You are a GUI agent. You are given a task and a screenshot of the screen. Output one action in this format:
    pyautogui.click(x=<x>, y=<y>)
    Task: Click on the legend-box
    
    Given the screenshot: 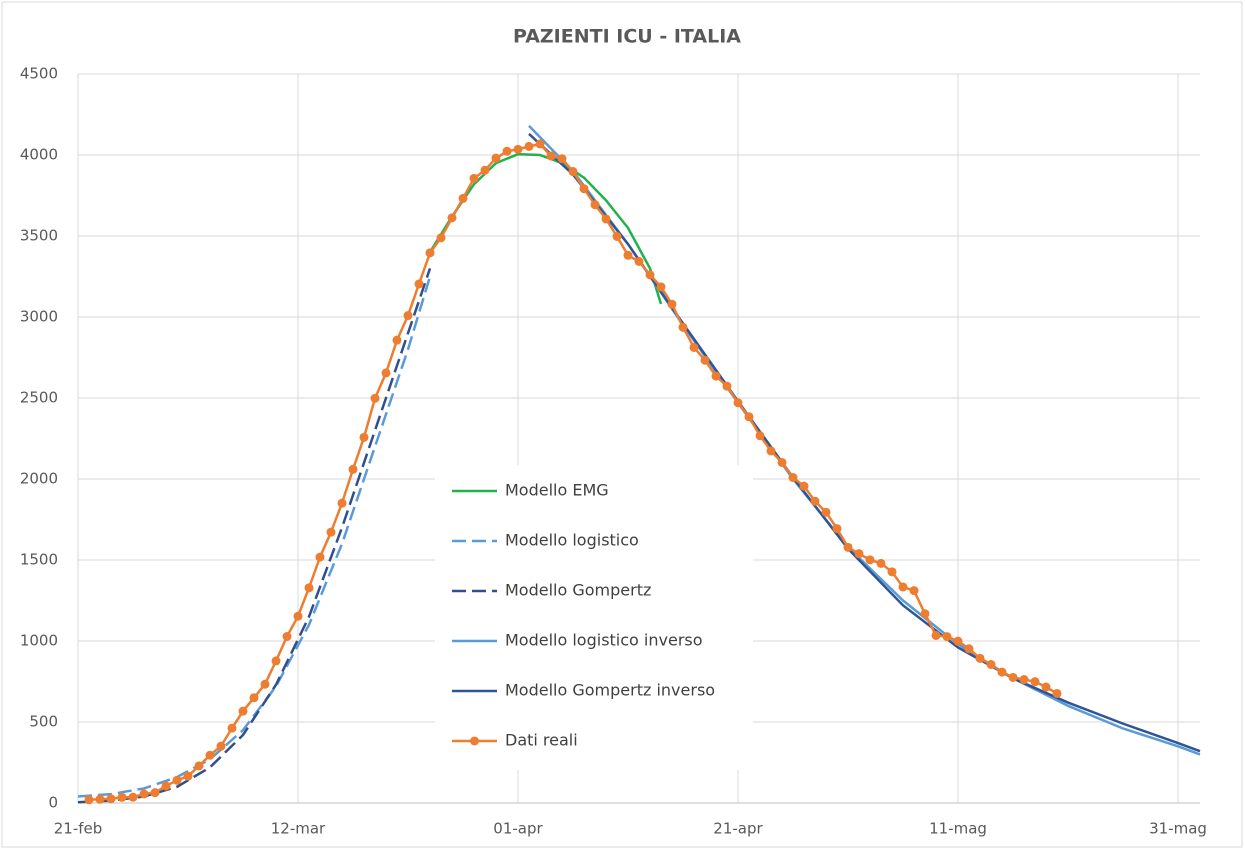 What is the action you would take?
    pyautogui.click(x=594, y=617)
    